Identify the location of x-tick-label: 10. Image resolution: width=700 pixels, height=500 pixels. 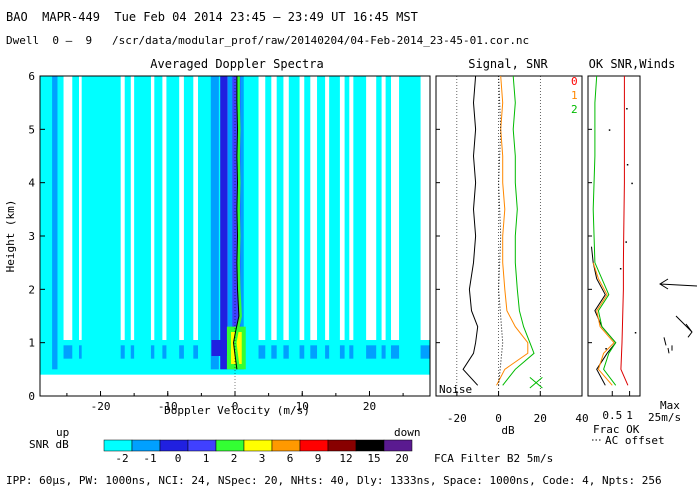
(302, 406).